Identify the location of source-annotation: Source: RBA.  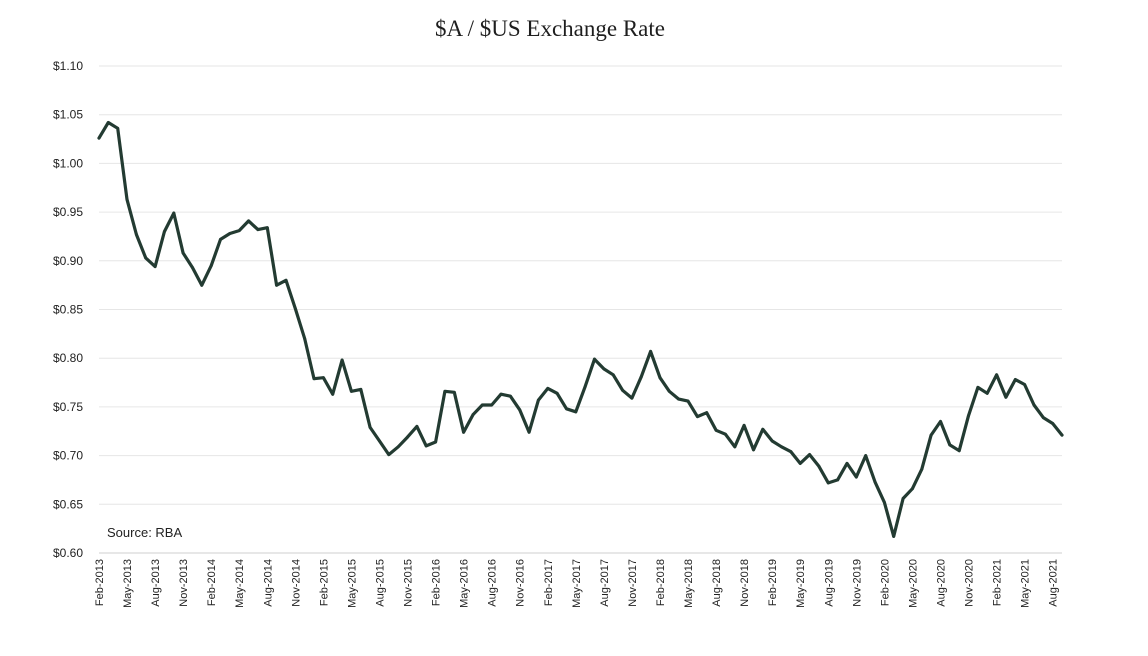
(145, 532).